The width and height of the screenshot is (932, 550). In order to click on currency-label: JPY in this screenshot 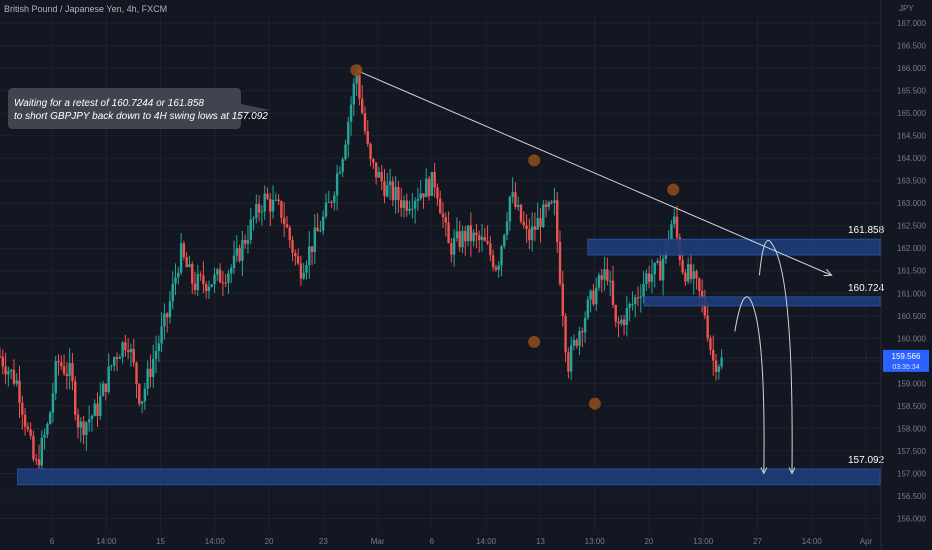, I will do `click(906, 8)`.